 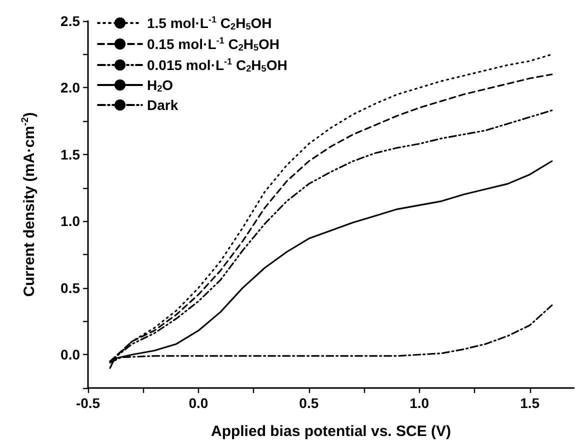 What do you see at coordinates (331, 431) in the screenshot?
I see `x-axis-title: Applied bias potential vs. SCE (V)` at bounding box center [331, 431].